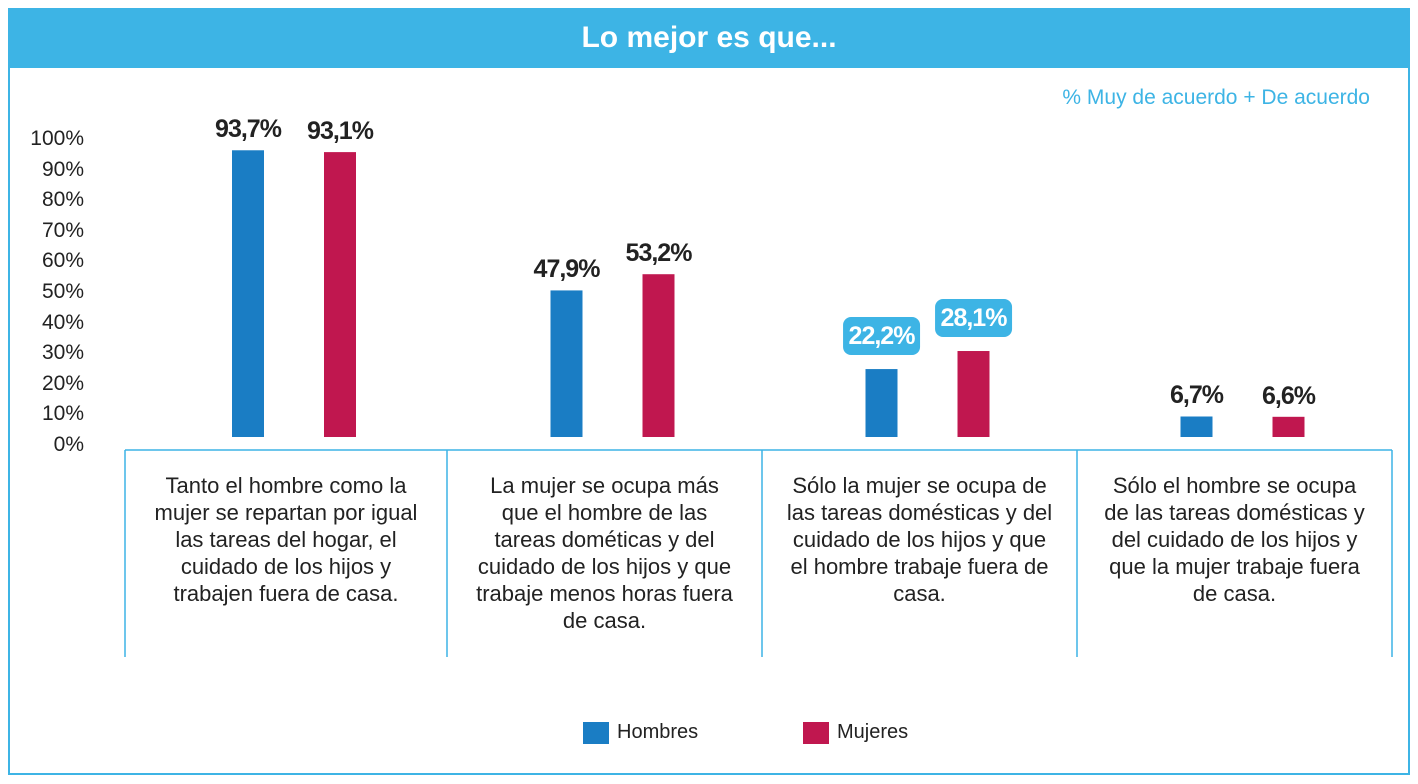 The image size is (1418, 784). I want to click on y-tick-label: 100%, so click(57, 138).